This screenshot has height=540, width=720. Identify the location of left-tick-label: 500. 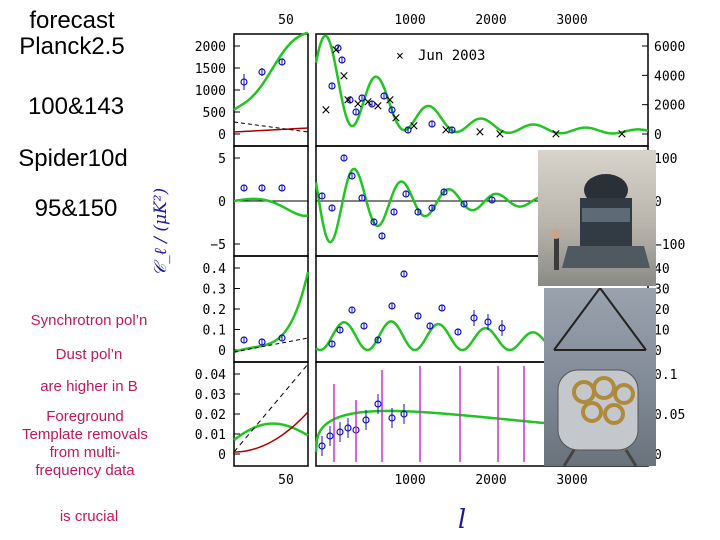
(214, 113).